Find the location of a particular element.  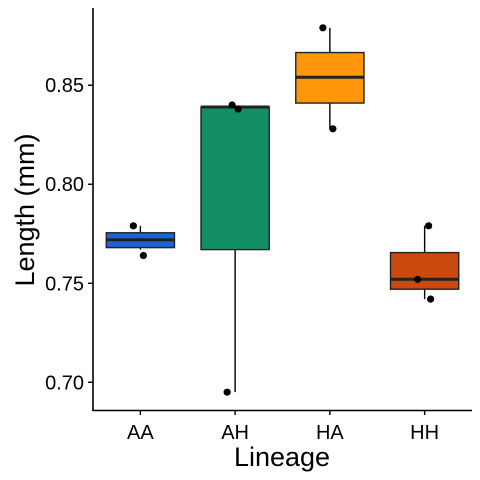

y-tick-label: 0.75 is located at coordinates (64, 284).